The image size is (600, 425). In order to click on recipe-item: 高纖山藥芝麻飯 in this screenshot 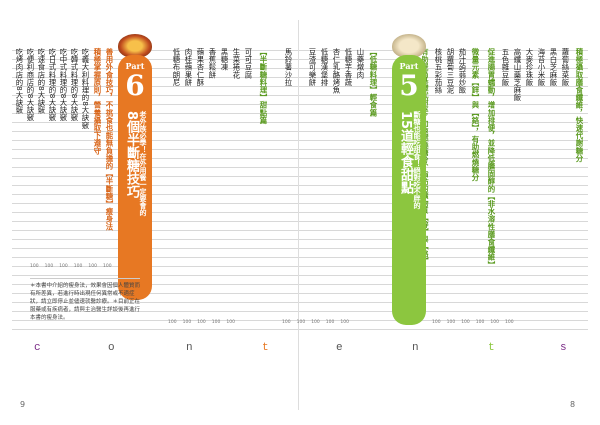, I will do `click(517, 75)`.